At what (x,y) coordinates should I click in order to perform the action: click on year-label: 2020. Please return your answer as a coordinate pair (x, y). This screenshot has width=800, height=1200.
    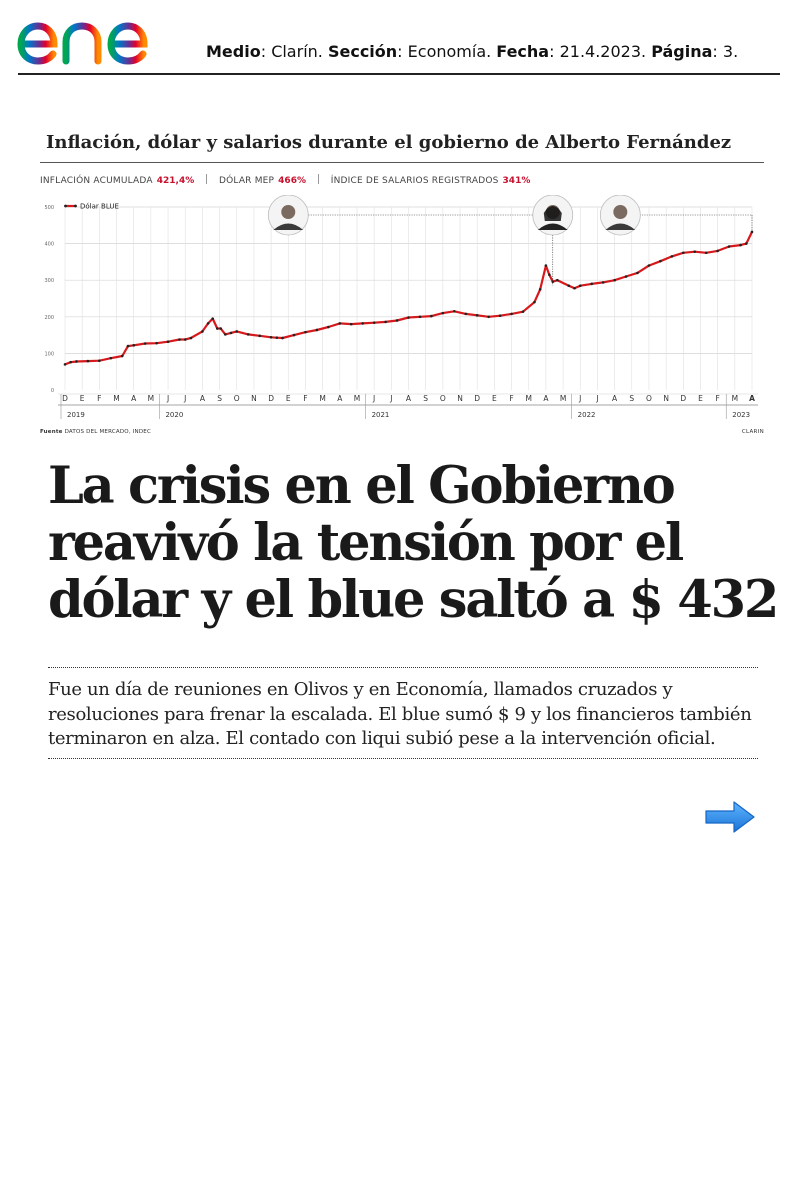
    Looking at the image, I should click on (174, 415).